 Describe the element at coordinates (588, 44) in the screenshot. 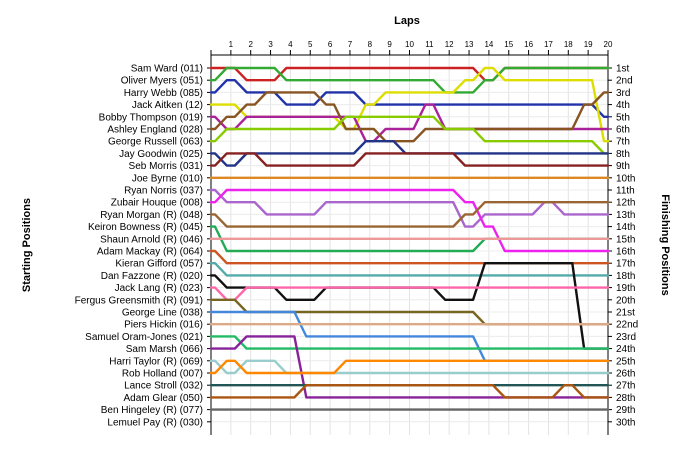

I see `lap-tick-label: 19` at that location.